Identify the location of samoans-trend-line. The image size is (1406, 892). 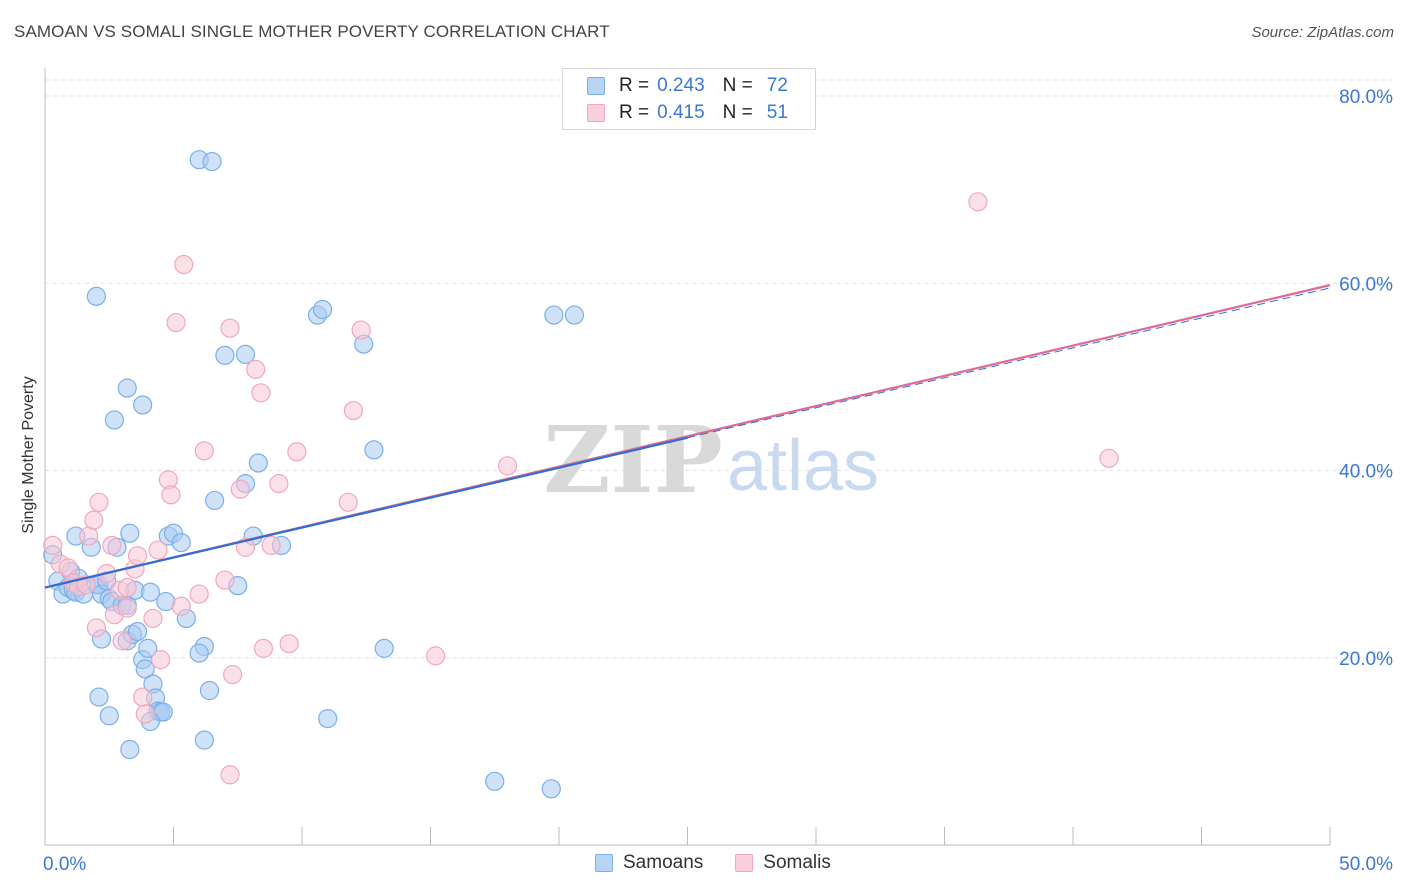
(366, 512).